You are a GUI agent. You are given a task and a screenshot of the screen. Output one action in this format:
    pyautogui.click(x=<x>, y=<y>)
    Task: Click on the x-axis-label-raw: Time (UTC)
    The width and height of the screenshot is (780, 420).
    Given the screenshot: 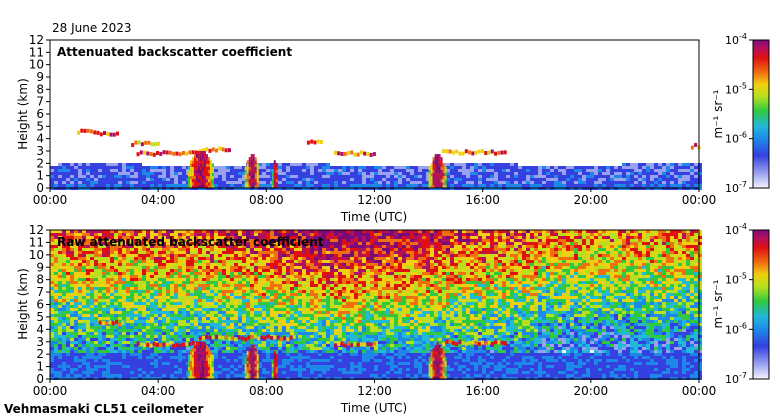 What is the action you would take?
    pyautogui.click(x=373, y=408)
    